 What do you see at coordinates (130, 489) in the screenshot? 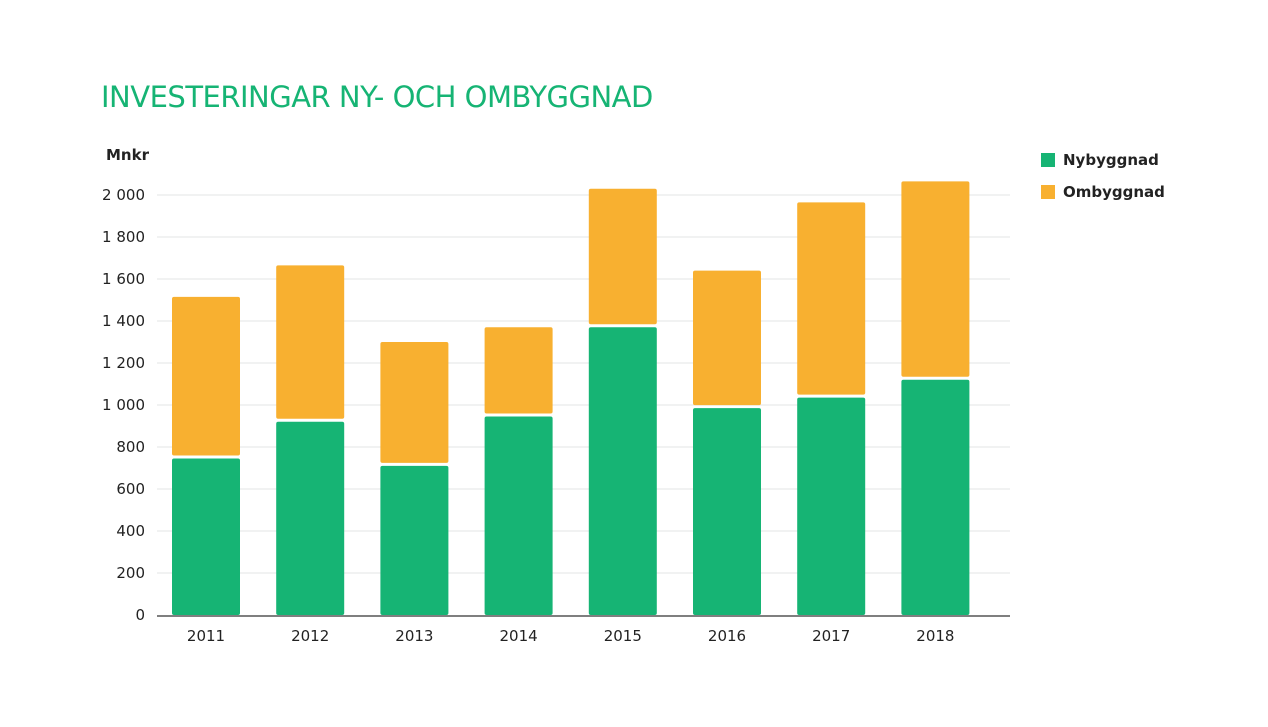
I see `y-tick-label: 600` at bounding box center [130, 489].